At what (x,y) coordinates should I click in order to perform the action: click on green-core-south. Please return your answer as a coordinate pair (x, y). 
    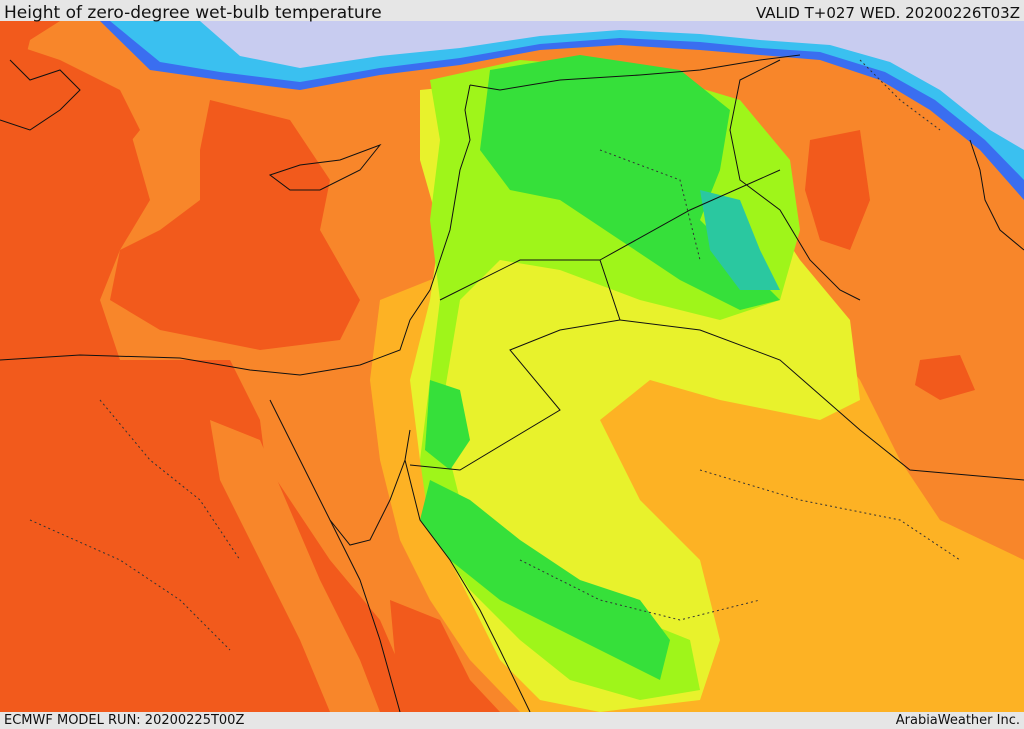
    Looking at the image, I should click on (545, 580).